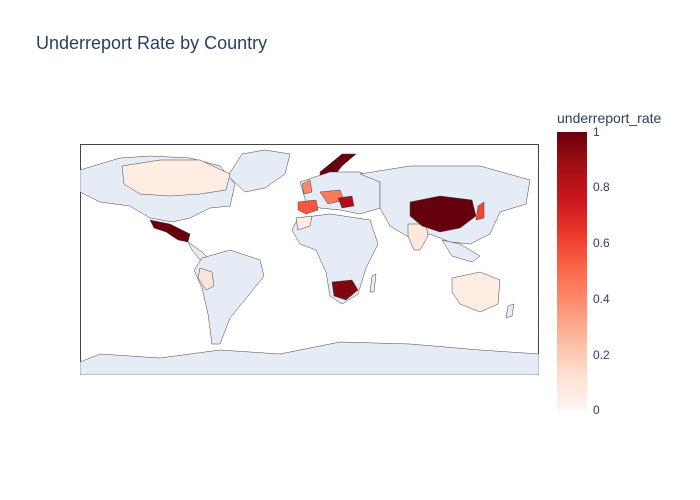 The height and width of the screenshot is (500, 700). What do you see at coordinates (596, 132) in the screenshot?
I see `colorbar-tick: 1` at bounding box center [596, 132].